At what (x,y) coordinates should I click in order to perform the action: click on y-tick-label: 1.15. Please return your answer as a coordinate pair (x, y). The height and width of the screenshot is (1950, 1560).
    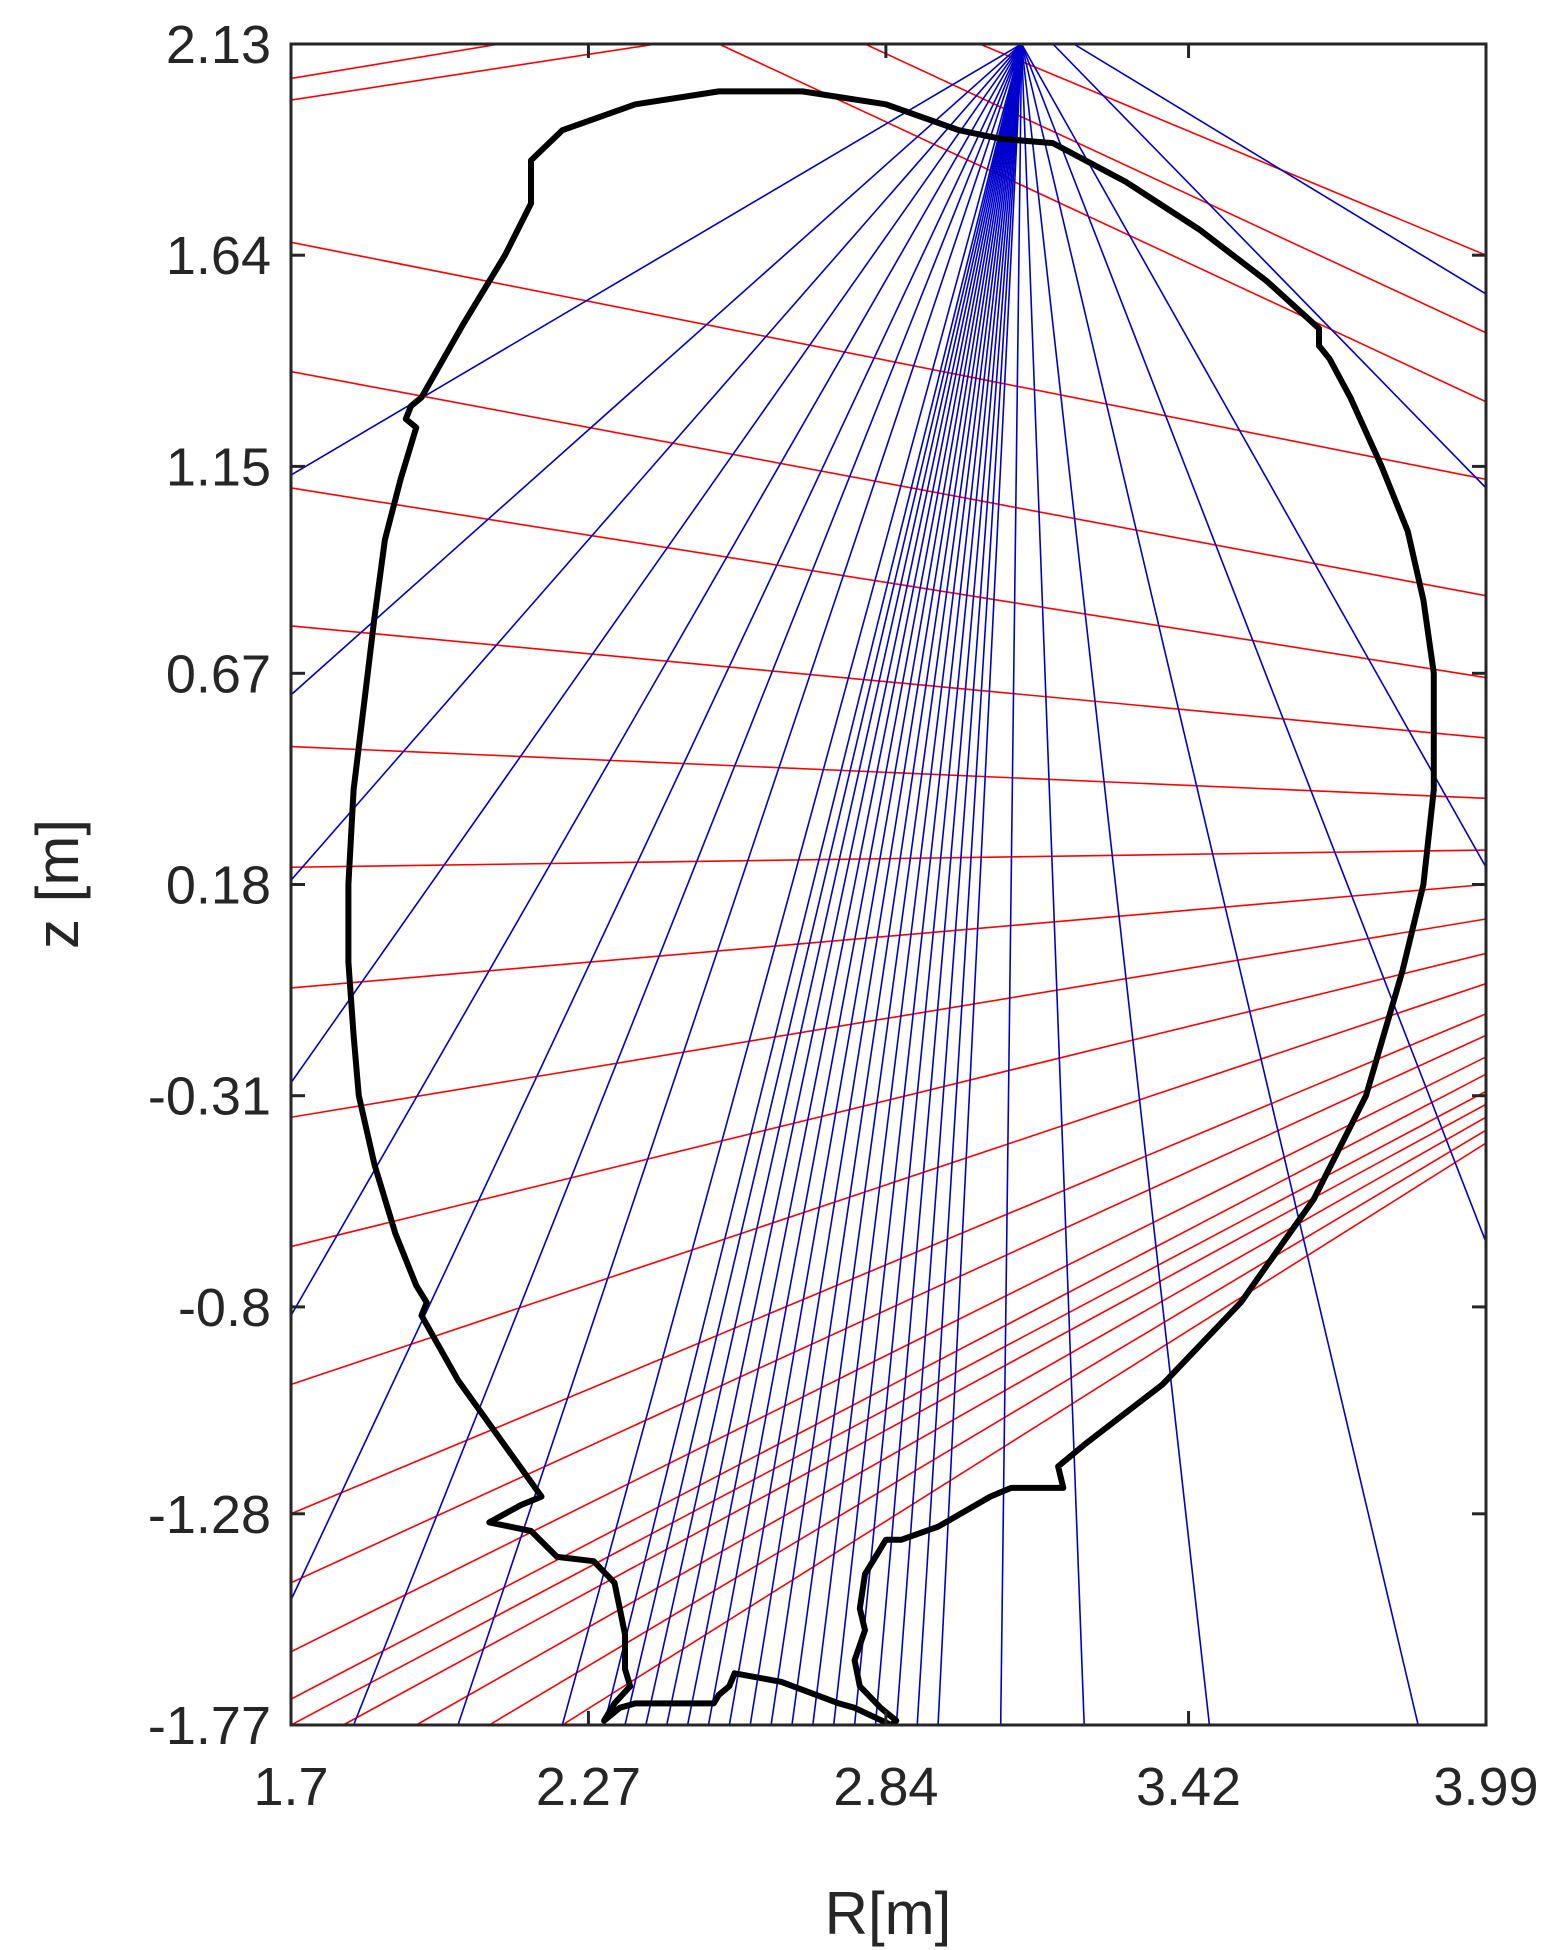
    Looking at the image, I should click on (218, 467).